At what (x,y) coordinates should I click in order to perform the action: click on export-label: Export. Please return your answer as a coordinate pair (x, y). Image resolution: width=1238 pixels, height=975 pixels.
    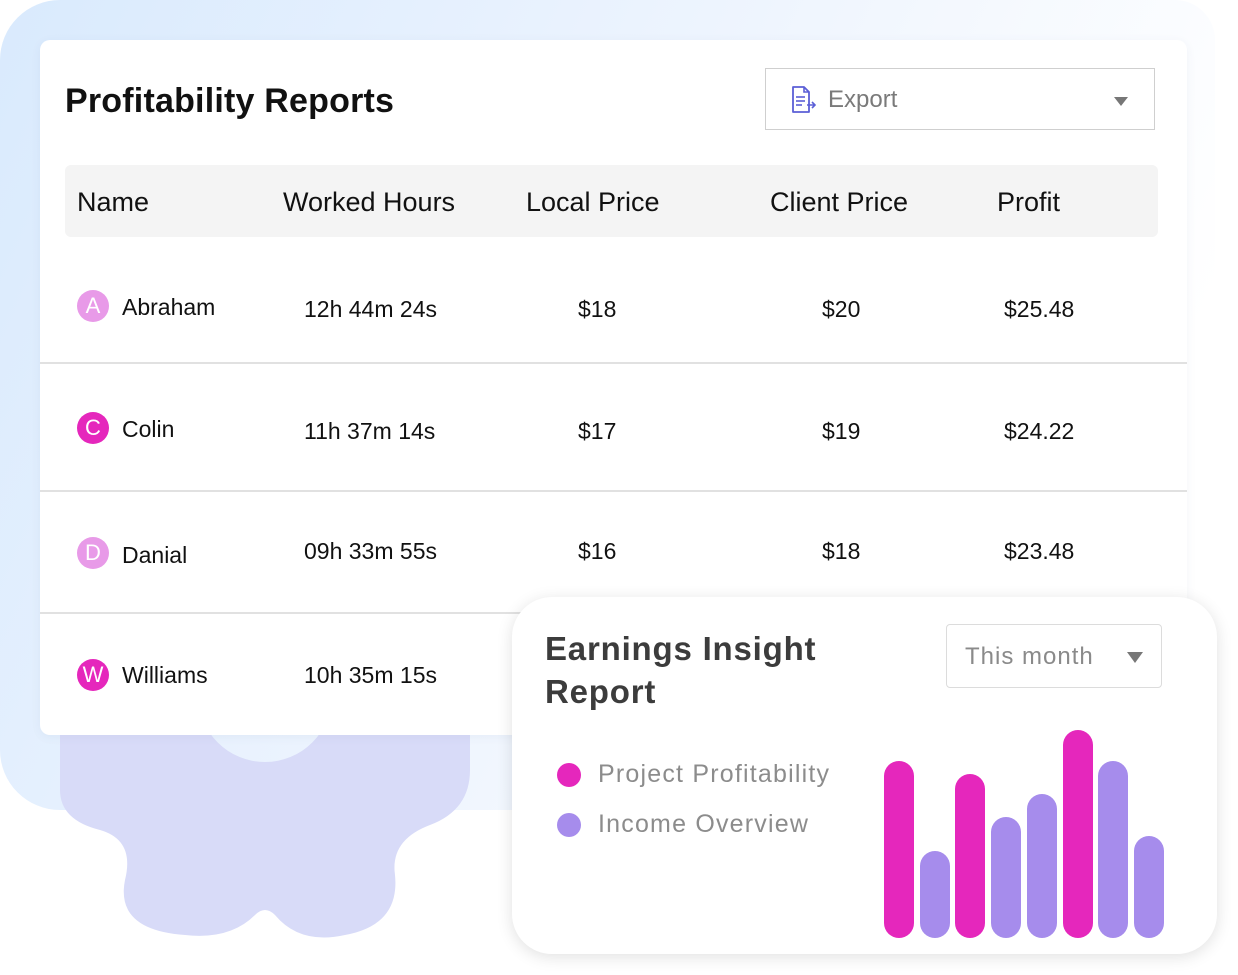
    Looking at the image, I should click on (863, 99).